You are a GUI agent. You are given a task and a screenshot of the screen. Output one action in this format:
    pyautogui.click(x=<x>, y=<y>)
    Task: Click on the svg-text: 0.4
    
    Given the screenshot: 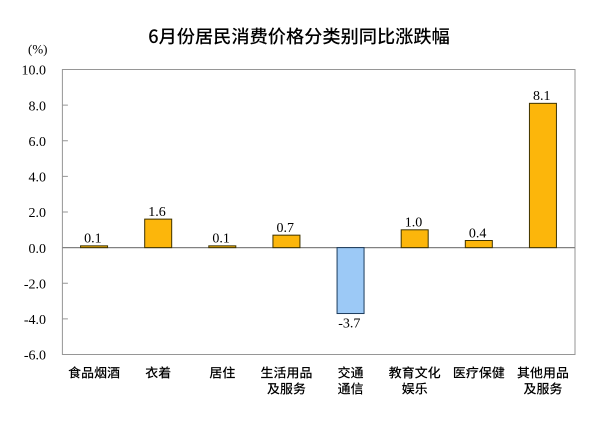 What is the action you would take?
    pyautogui.click(x=478, y=233)
    